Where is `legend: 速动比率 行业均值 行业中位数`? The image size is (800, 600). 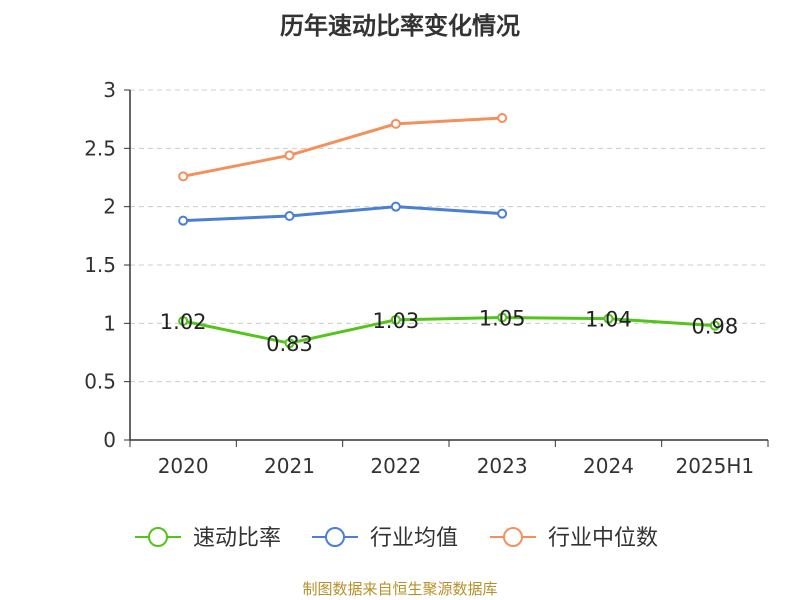 legend: 速动比率 行业均值 行业中位数 is located at coordinates (396, 538).